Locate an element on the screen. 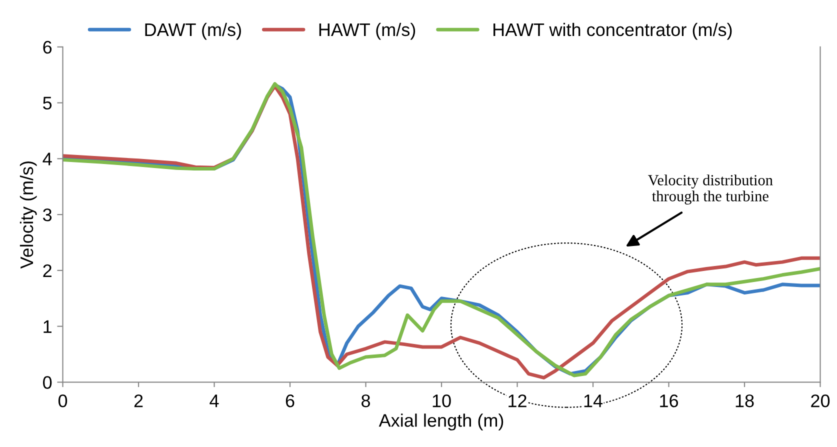 This screenshot has width=837, height=447. x-tick-label: 12 is located at coordinates (517, 401).